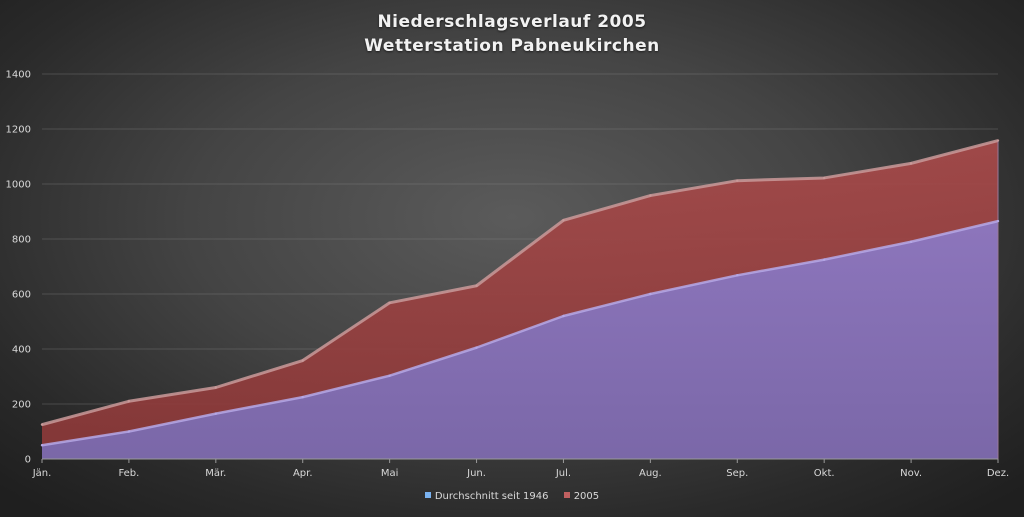 The height and width of the screenshot is (517, 1024). Describe the element at coordinates (18, 75) in the screenshot. I see `y-tick-label: 1400` at that location.